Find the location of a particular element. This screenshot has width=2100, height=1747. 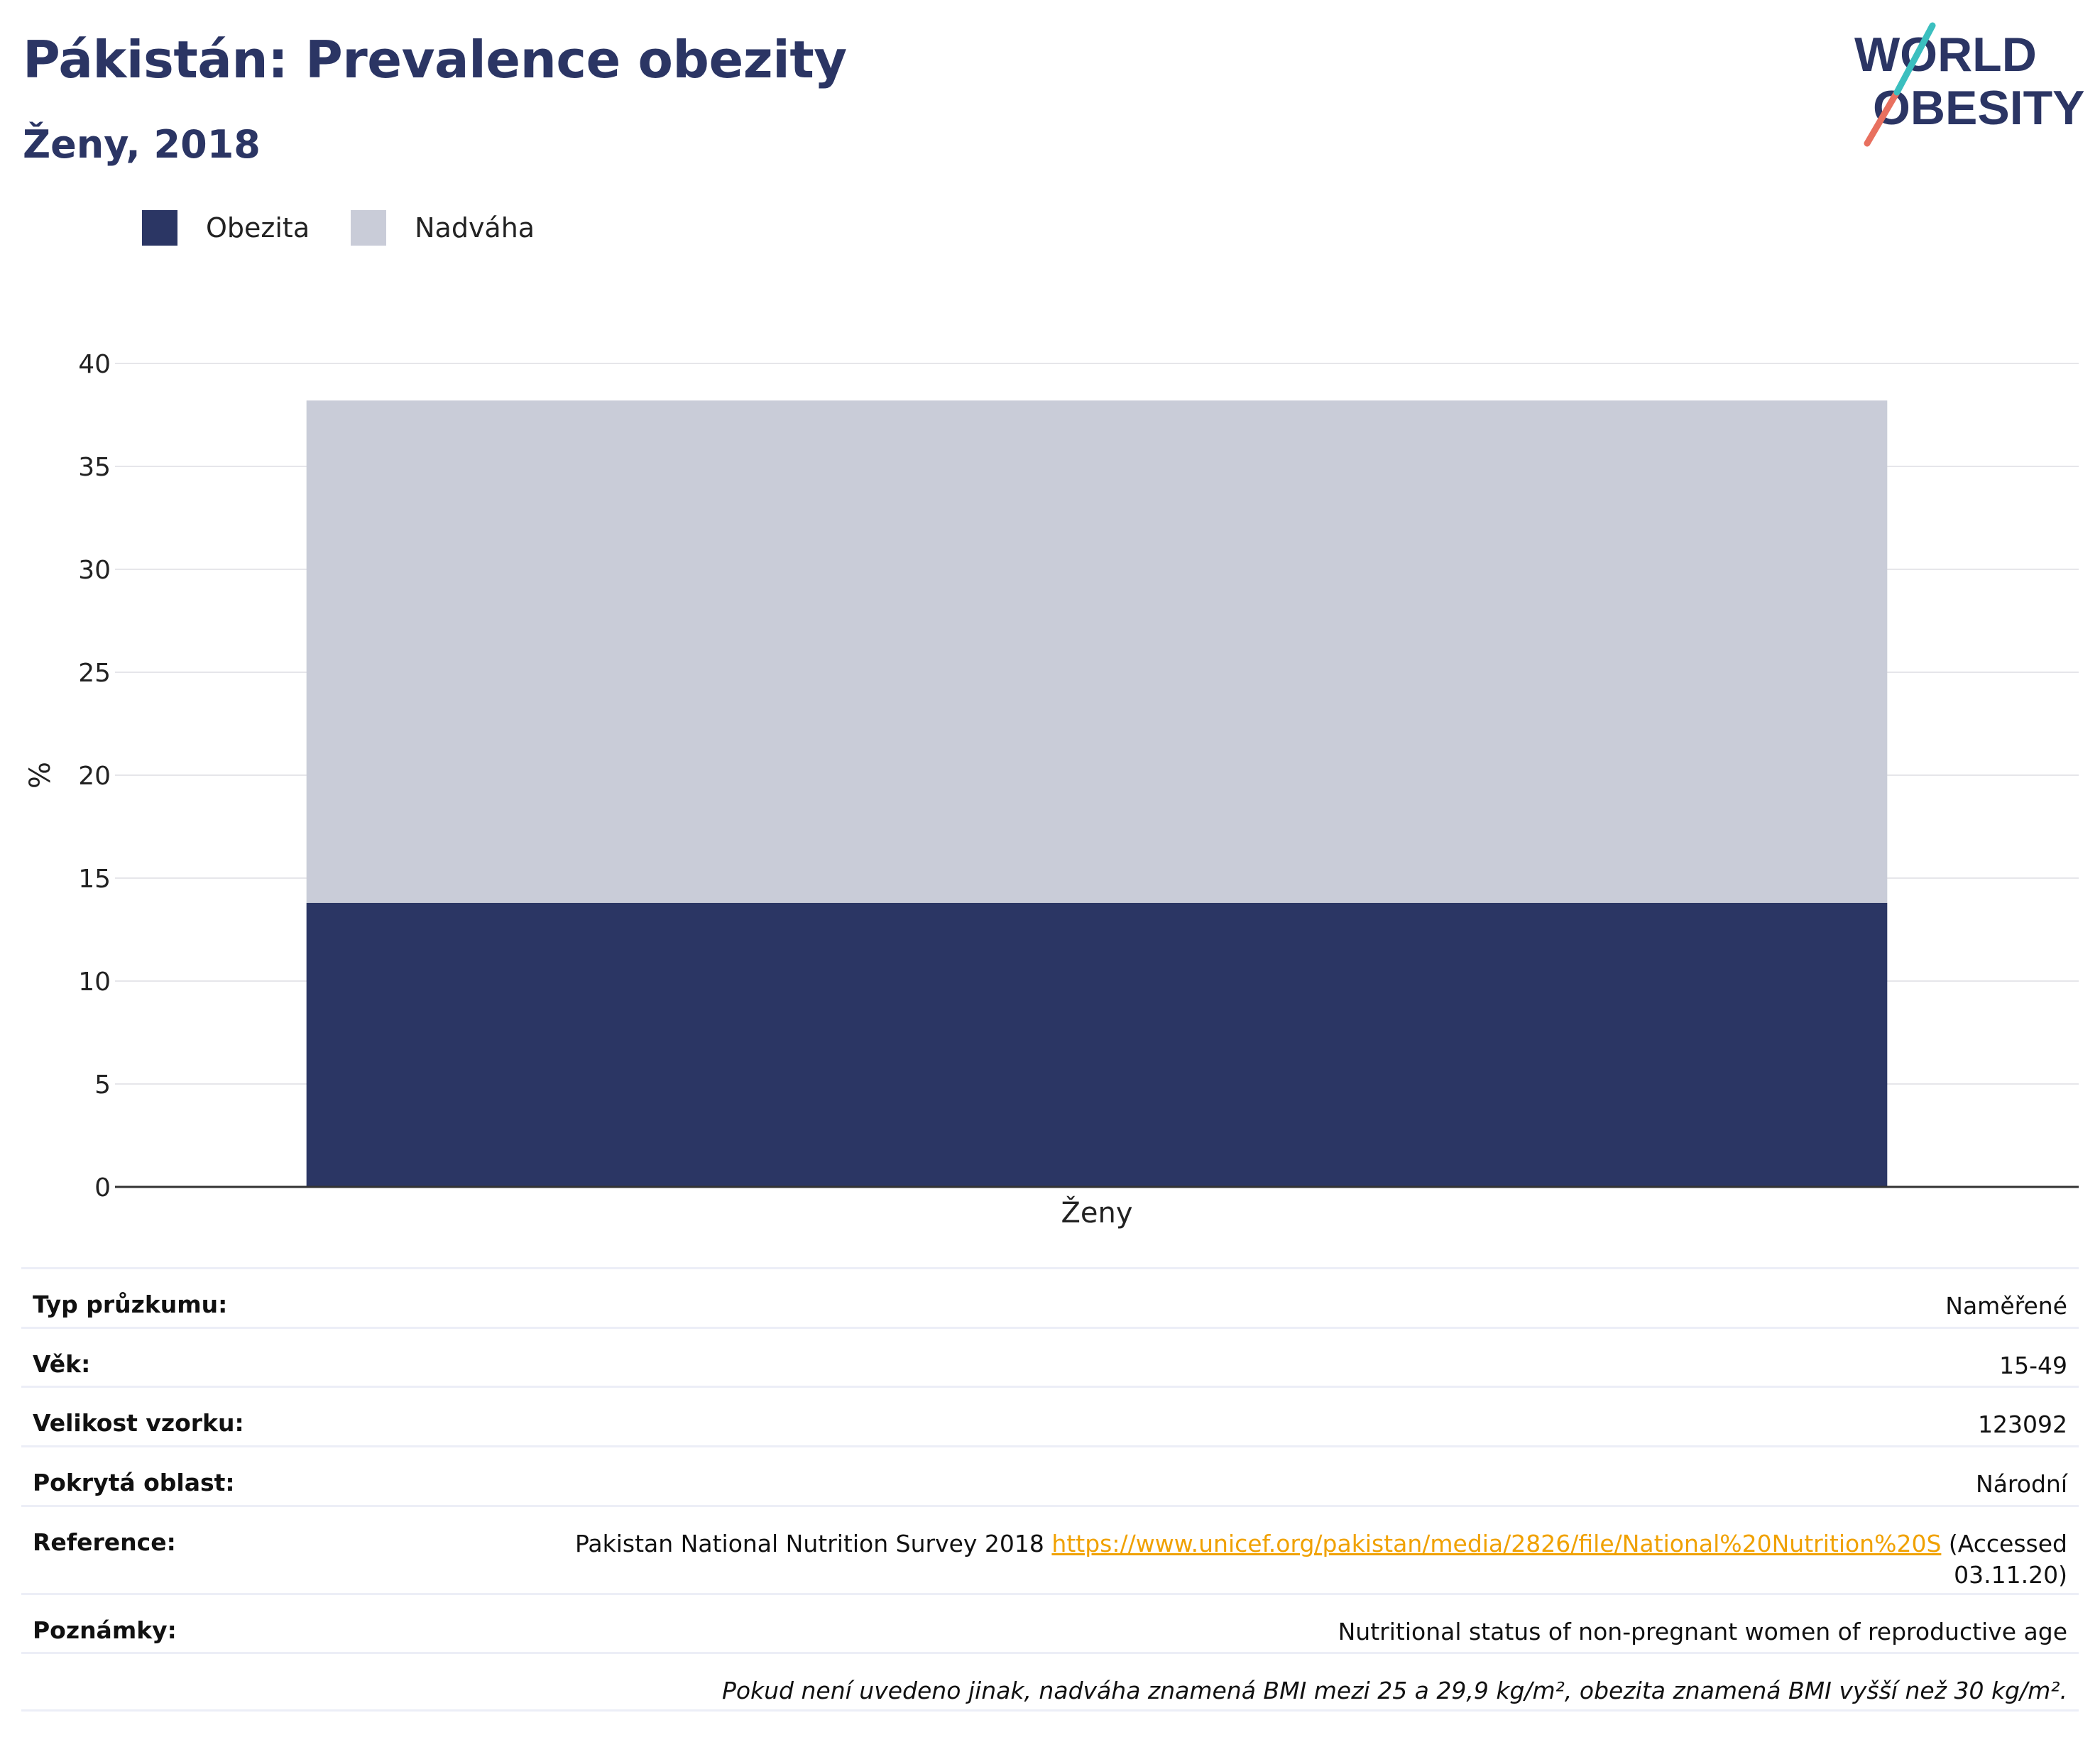

x-tick-label: Ženy is located at coordinates (1096, 1212).